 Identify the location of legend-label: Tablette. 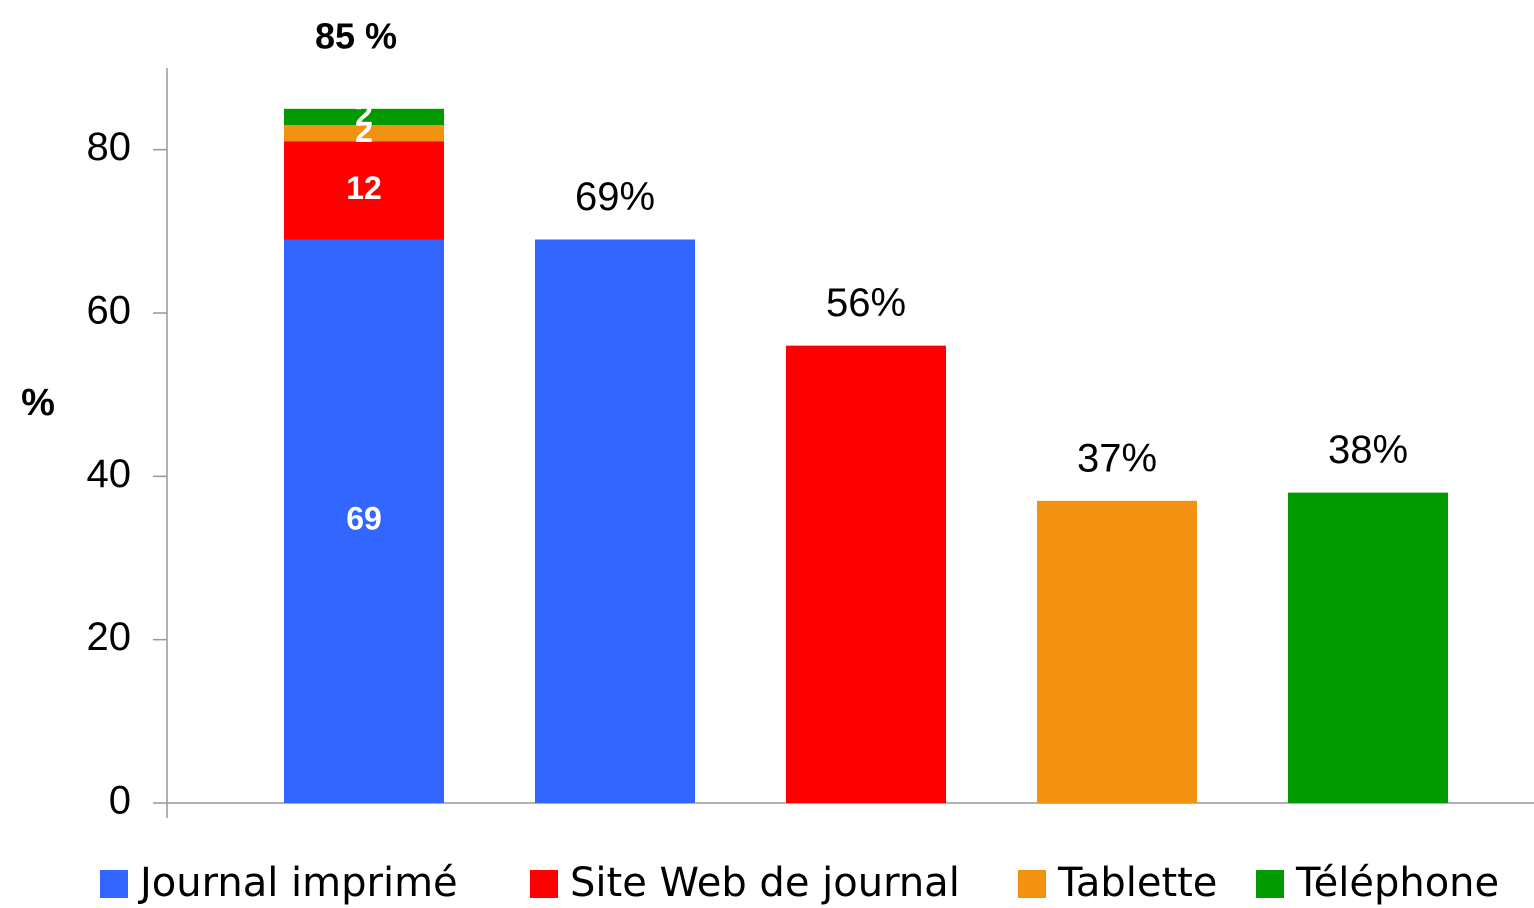
(1137, 883).